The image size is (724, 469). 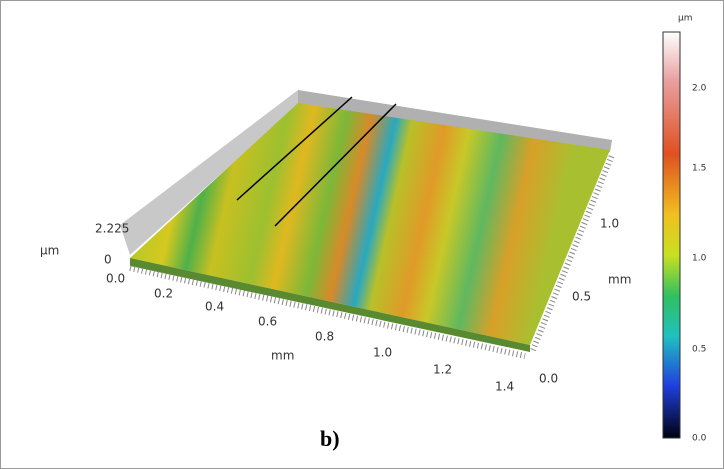 I want to click on z-axis-unit: µm, so click(x=49, y=251).